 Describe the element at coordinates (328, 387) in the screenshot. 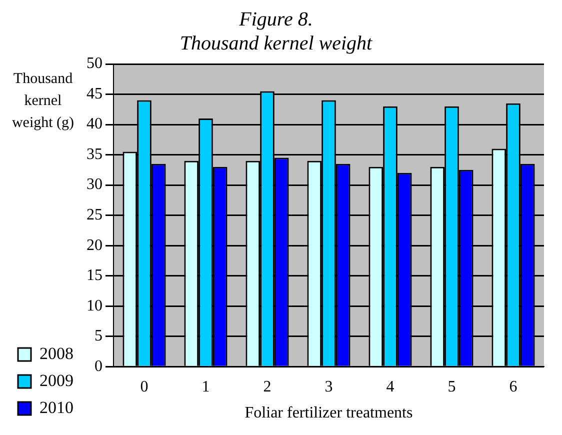

I see `x-tick-label: 3` at that location.